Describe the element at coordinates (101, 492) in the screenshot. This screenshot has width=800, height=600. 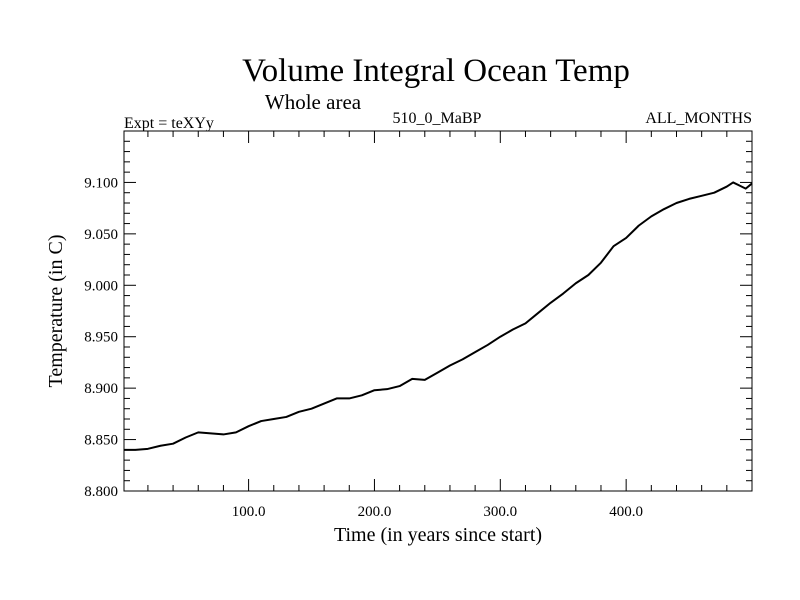
I see `y-tick-label: 8.800` at that location.